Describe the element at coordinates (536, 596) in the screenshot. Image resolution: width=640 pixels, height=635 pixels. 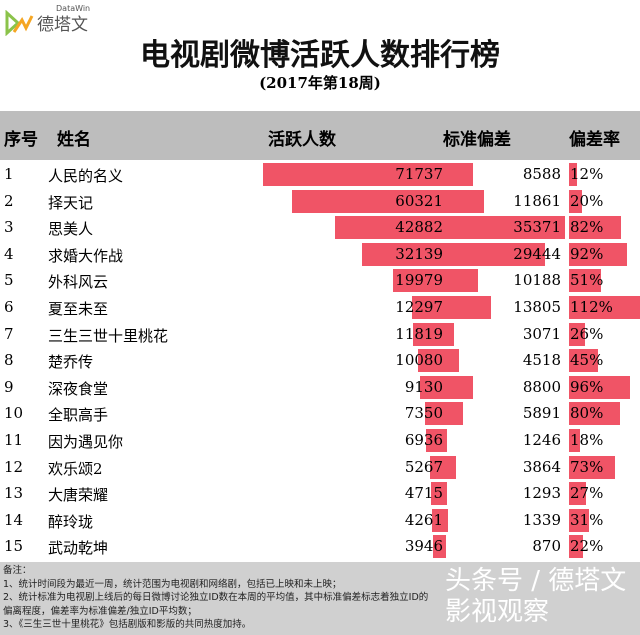
I see `watermark: 头条号 / 德塔文影视观察` at that location.